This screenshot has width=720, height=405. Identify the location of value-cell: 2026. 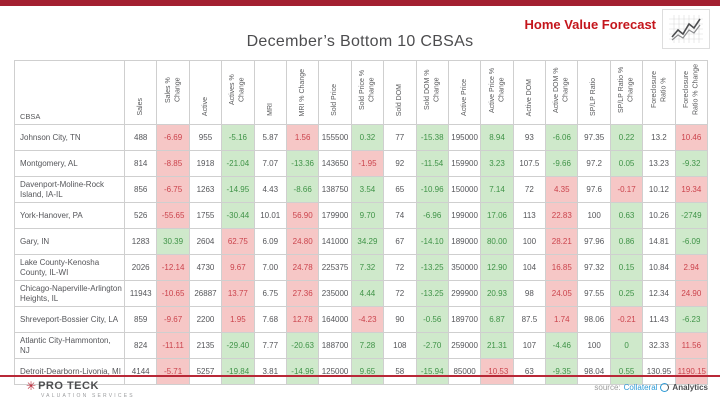
(140, 267).